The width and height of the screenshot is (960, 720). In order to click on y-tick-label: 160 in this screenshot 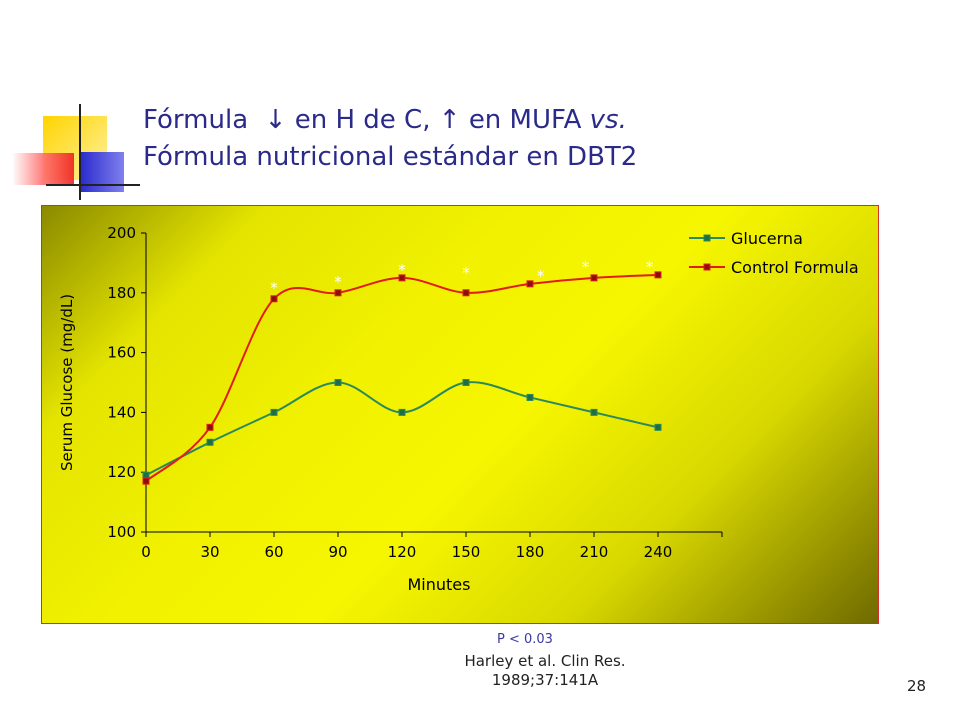, I will do `click(121, 353)`.